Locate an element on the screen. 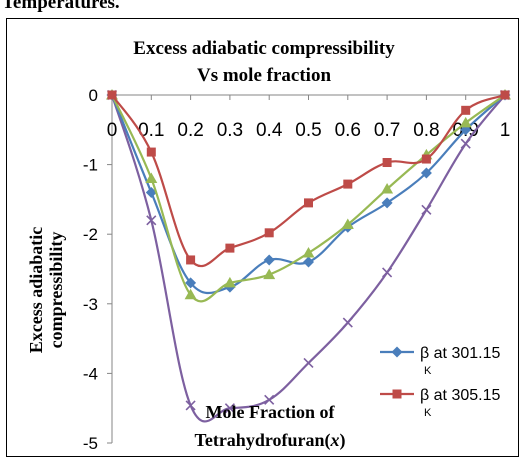 The image size is (525, 459). x-tick-label: 1 is located at coordinates (505, 130).